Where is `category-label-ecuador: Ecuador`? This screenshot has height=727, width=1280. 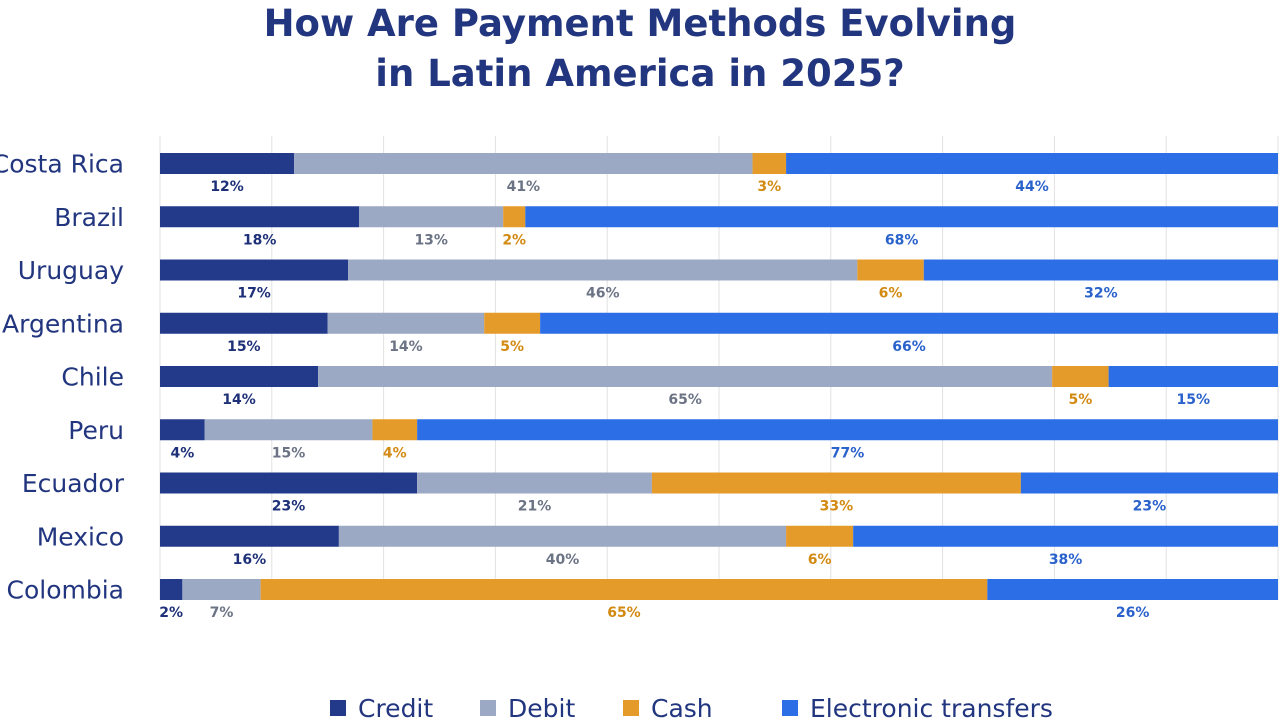 category-label-ecuador: Ecuador is located at coordinates (73, 483).